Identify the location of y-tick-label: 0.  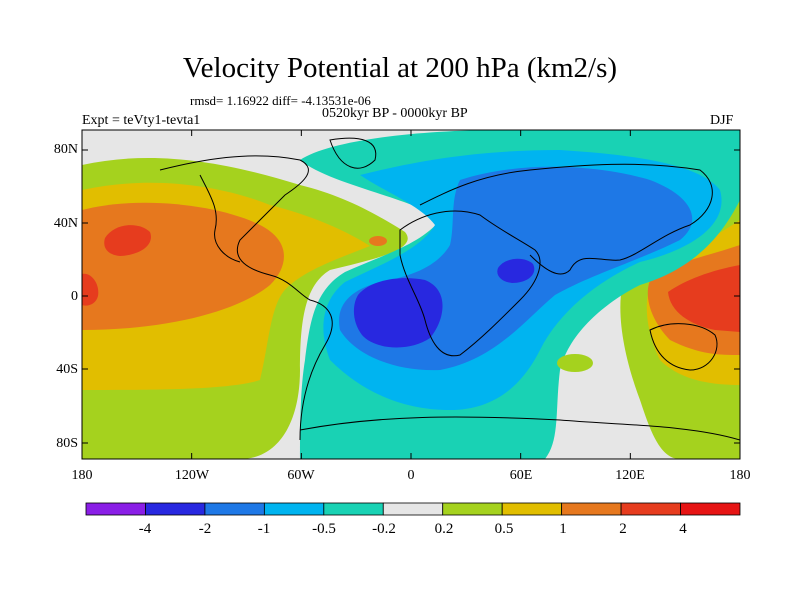
(74, 296).